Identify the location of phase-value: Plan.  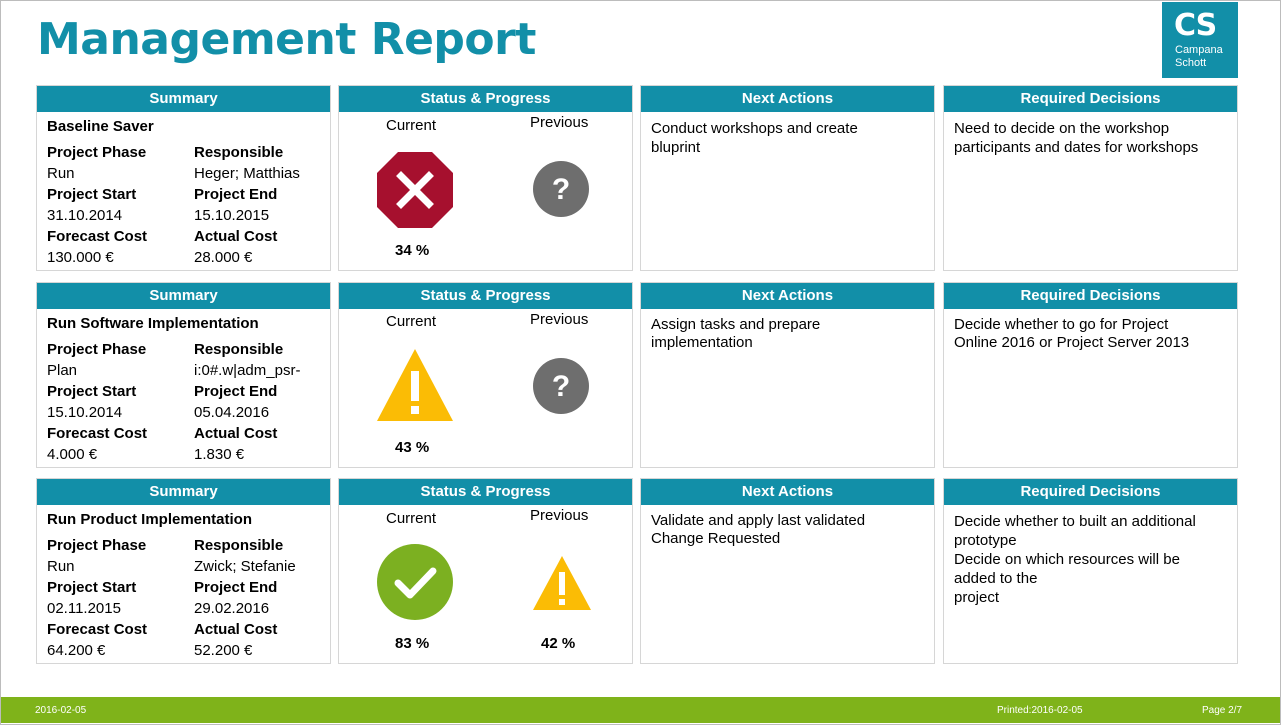
(62, 370).